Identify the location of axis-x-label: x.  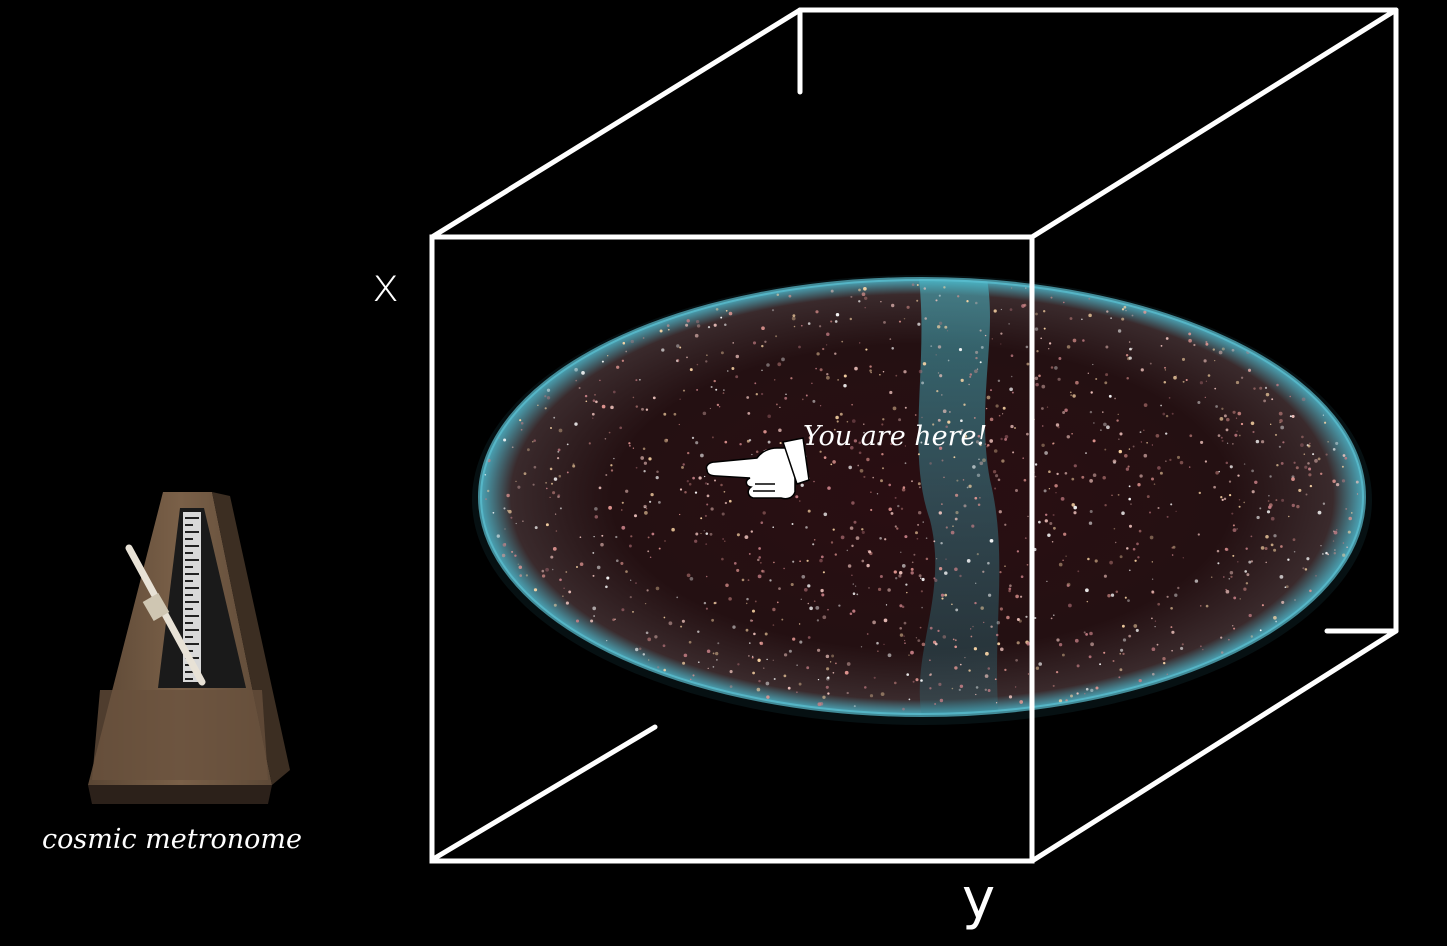
(386, 285).